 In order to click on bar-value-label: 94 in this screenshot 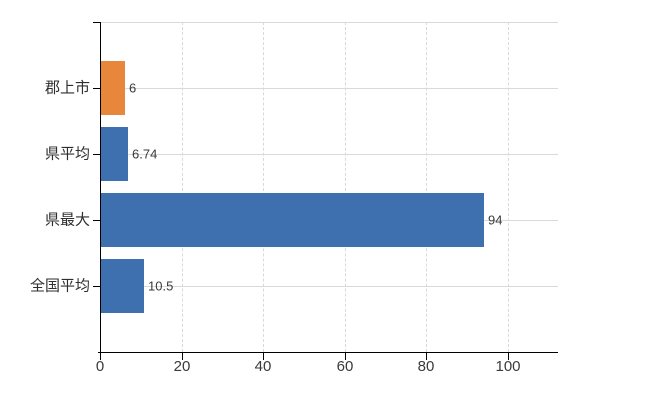, I will do `click(495, 220)`.